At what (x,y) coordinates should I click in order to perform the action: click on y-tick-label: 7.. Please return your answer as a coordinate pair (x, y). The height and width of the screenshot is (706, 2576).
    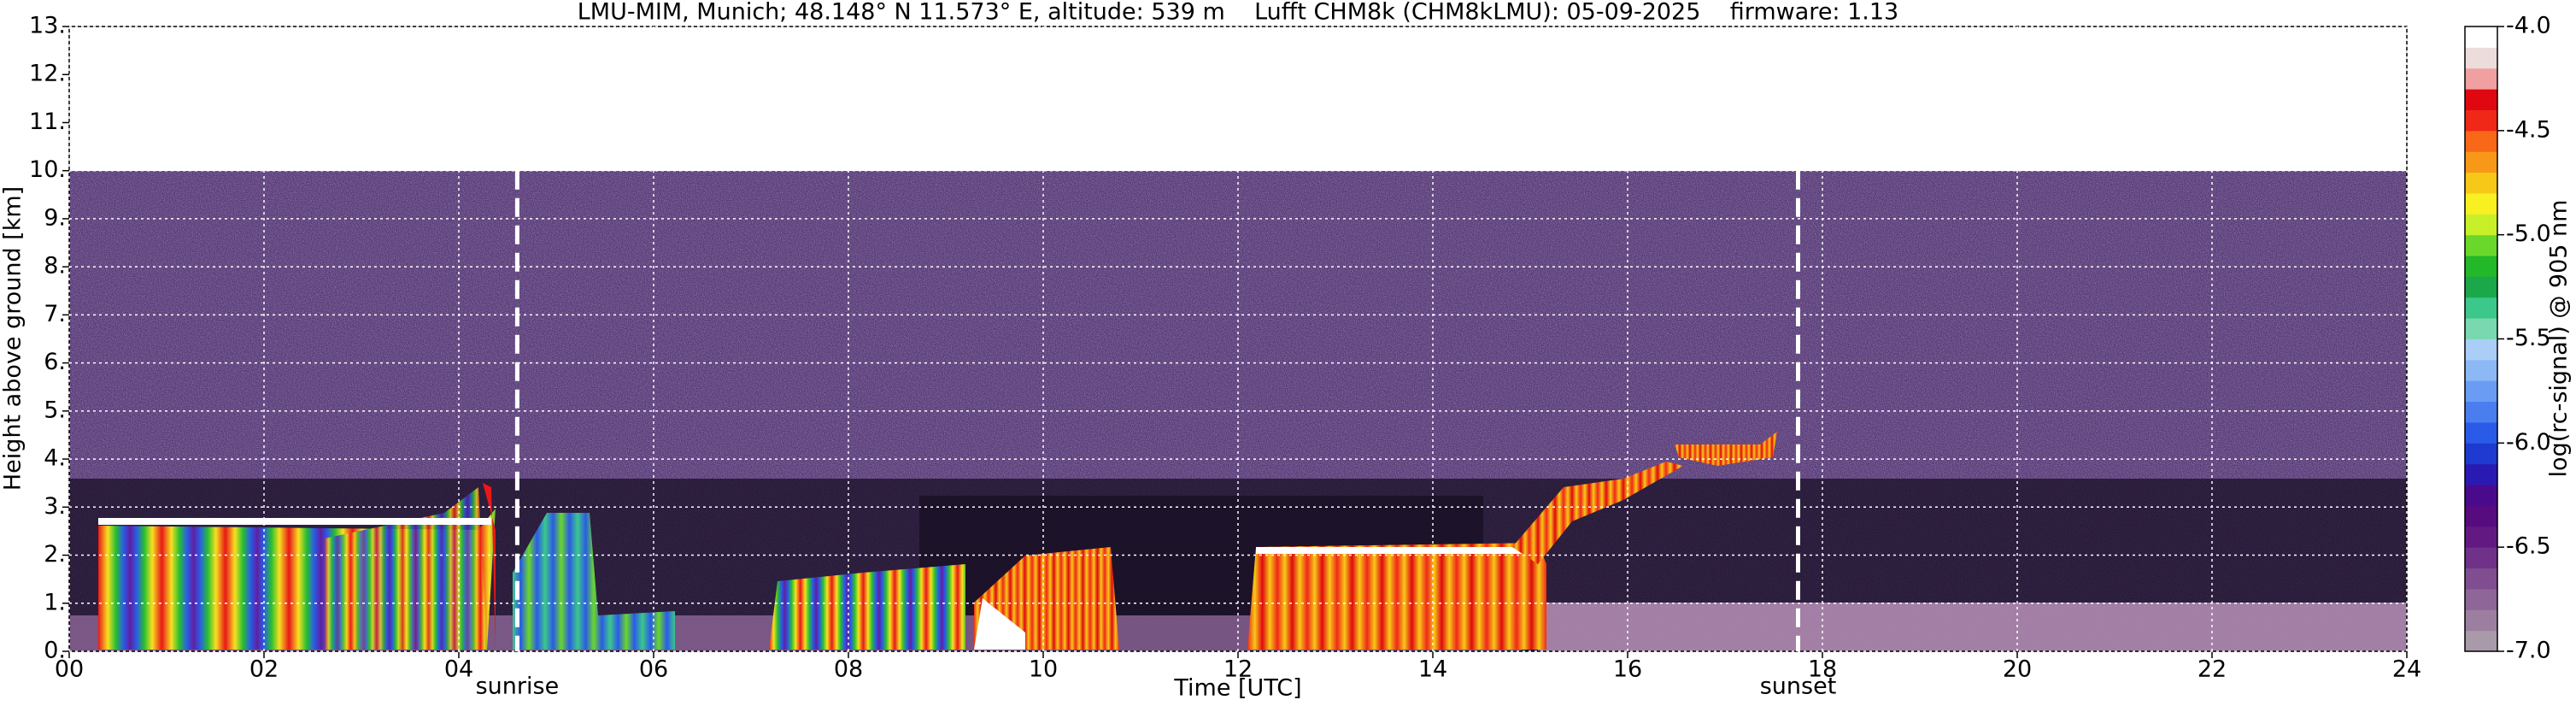
    Looking at the image, I should click on (55, 314).